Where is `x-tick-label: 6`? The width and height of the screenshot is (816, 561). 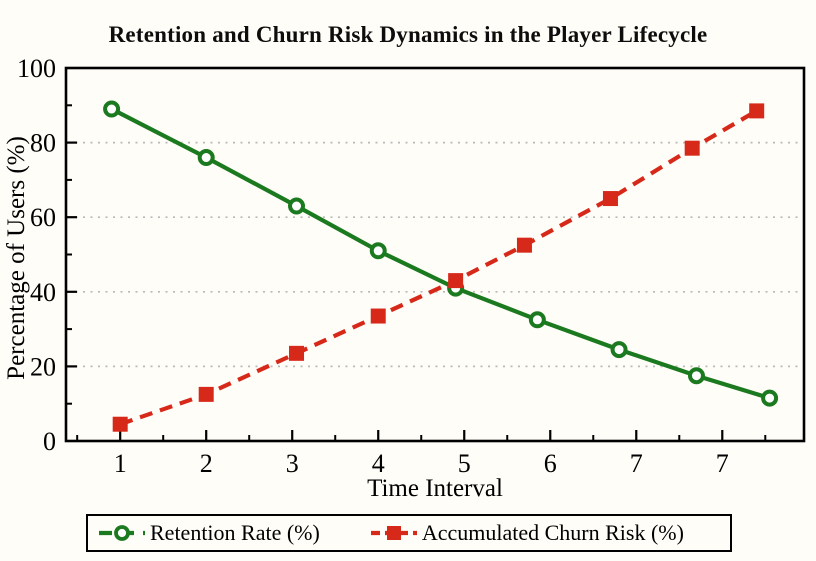
x-tick-label: 6 is located at coordinates (550, 463).